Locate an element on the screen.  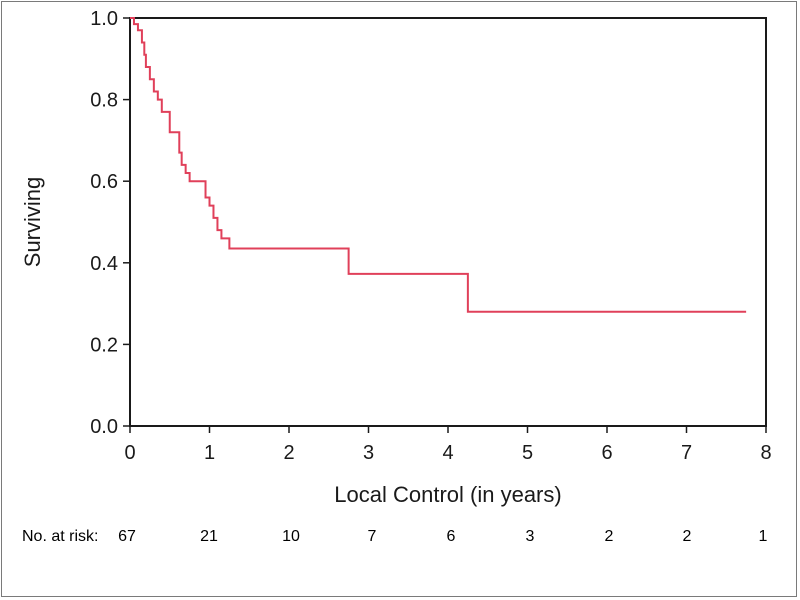
x-tick-label: 6 is located at coordinates (606, 453).